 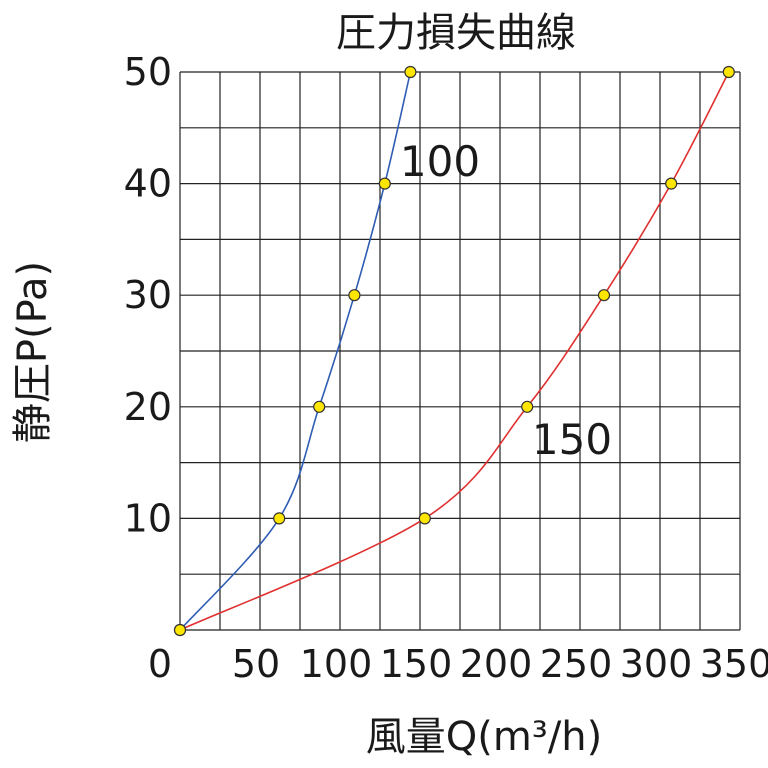 I want to click on y-tick-label: 30, so click(x=148, y=295).